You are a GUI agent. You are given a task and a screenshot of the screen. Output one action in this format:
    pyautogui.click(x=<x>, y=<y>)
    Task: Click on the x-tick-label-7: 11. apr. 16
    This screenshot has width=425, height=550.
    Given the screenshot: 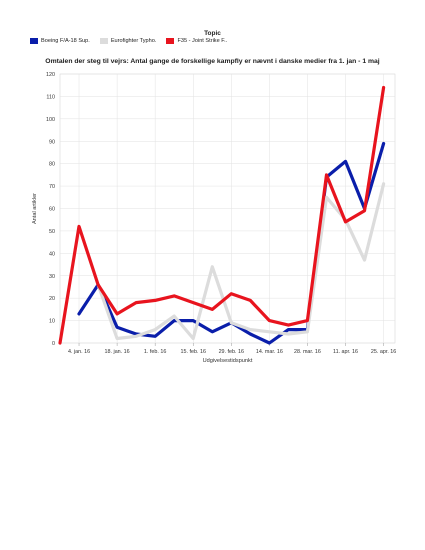 What is the action you would take?
    pyautogui.click(x=345, y=352)
    